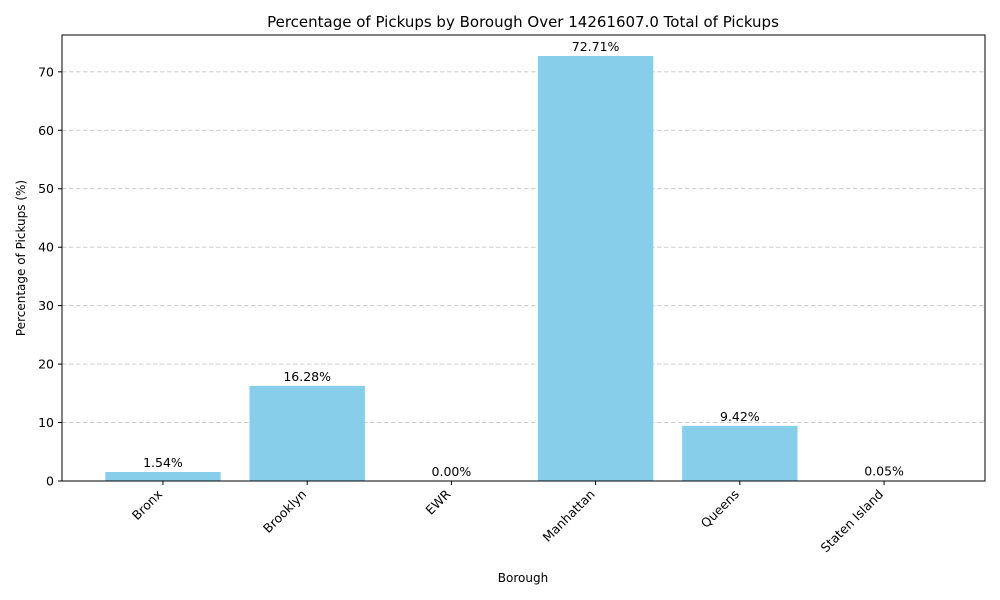  I want to click on data-label: 72.71%, so click(596, 46).